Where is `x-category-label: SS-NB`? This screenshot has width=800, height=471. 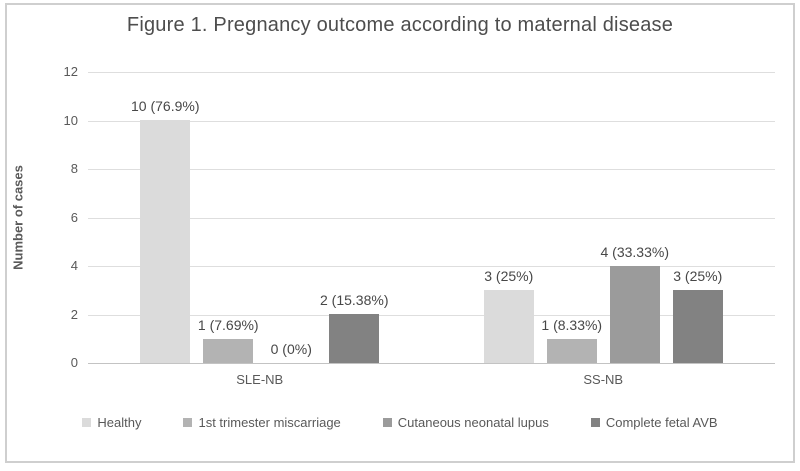 x-category-label: SS-NB is located at coordinates (603, 379).